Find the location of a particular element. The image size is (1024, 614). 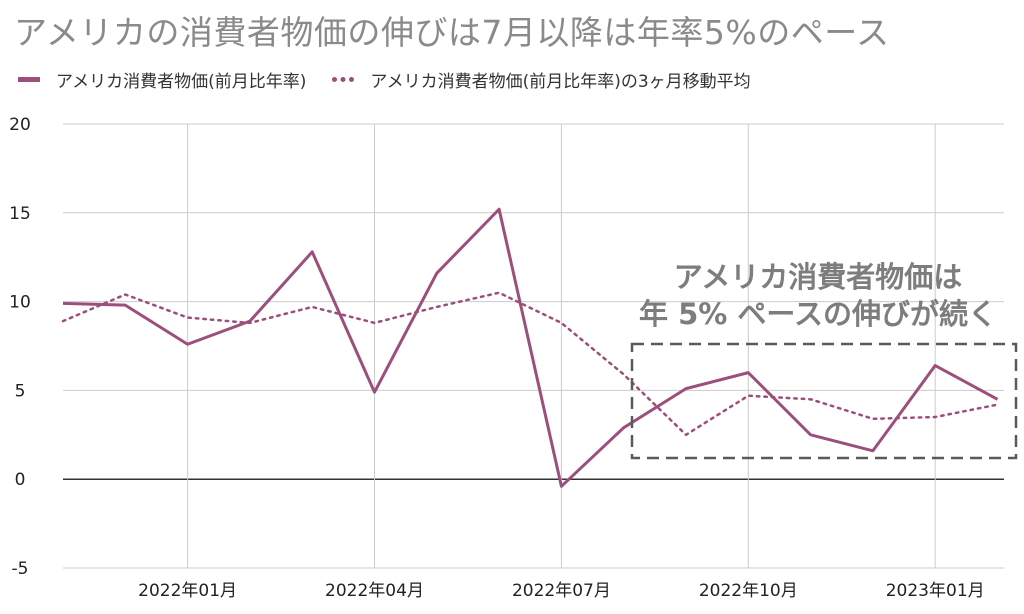

annotation-line-2: 年 5% ペースの伸びが続く is located at coordinates (818, 314).